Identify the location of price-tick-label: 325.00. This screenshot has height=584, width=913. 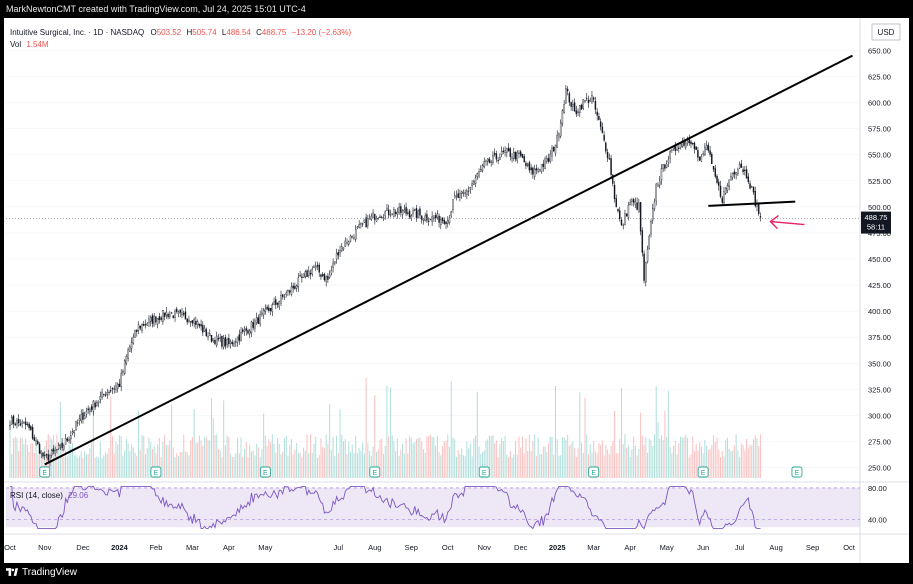
(879, 389).